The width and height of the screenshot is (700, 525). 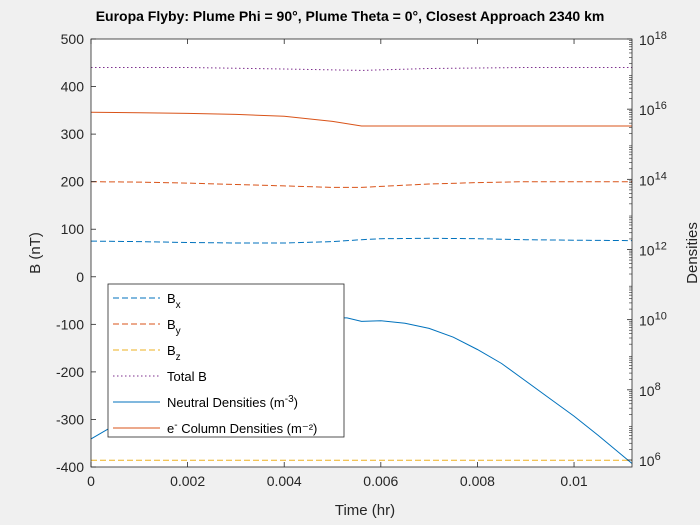 What do you see at coordinates (242, 428) in the screenshot?
I see `legend-label-e-column-densities: e- Column Densities (m⁻²)` at bounding box center [242, 428].